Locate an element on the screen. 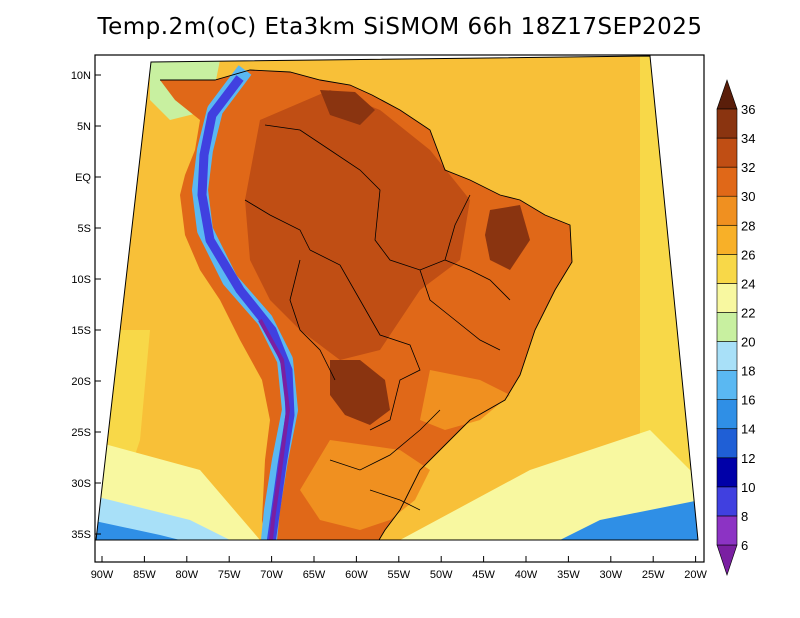 The height and width of the screenshot is (618, 800). colorbar-label: 28 is located at coordinates (748, 225).